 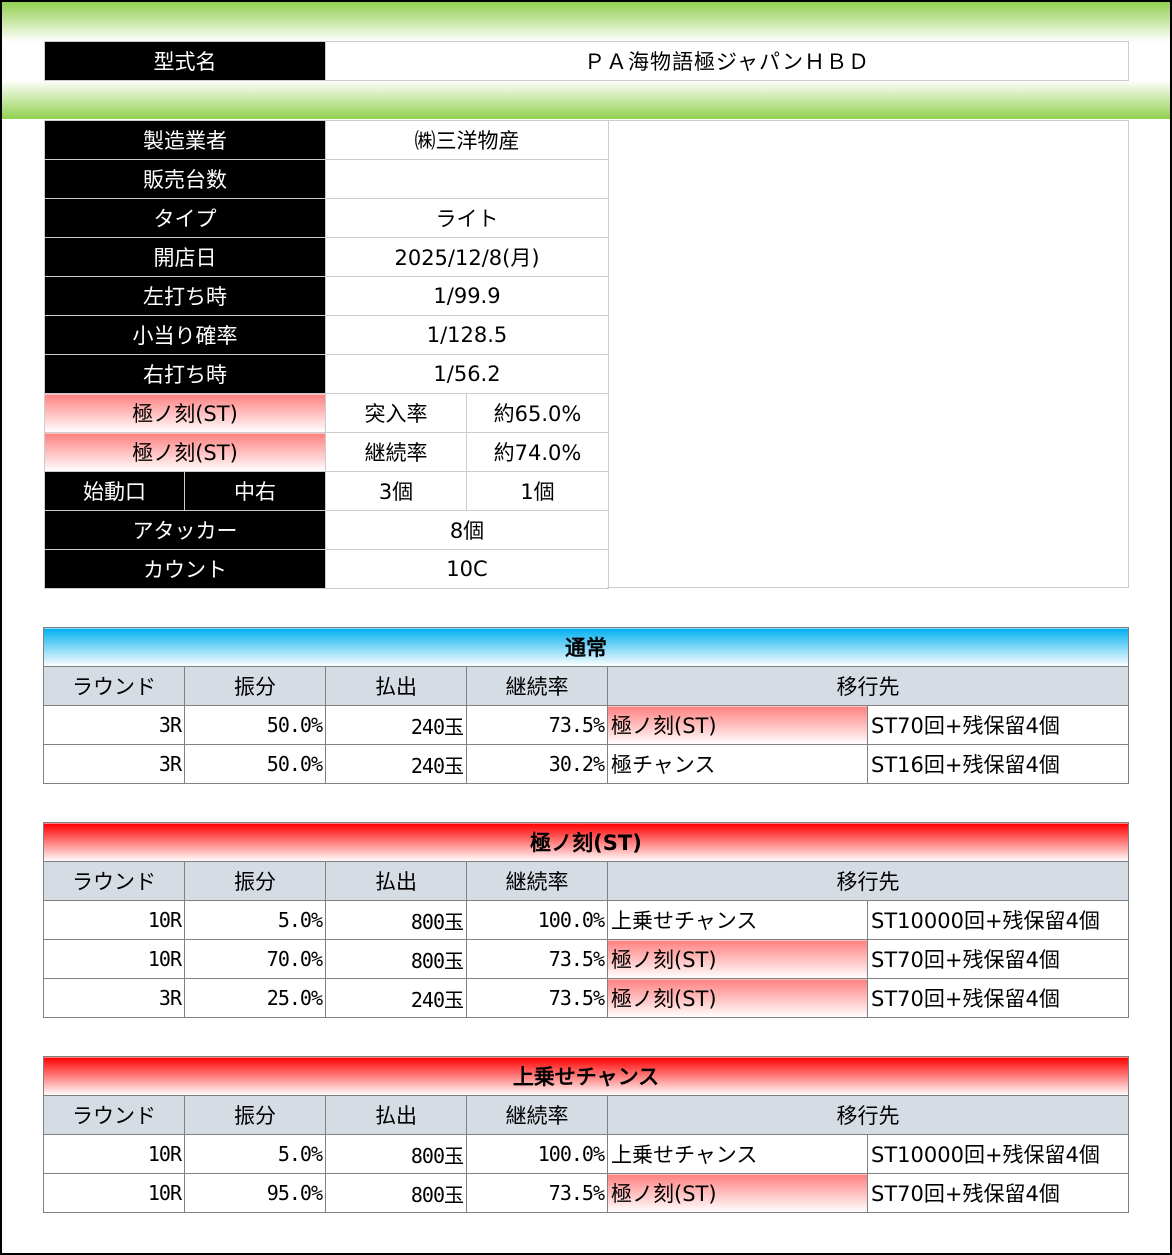 I want to click on info-label: タイプ, so click(x=185, y=218).